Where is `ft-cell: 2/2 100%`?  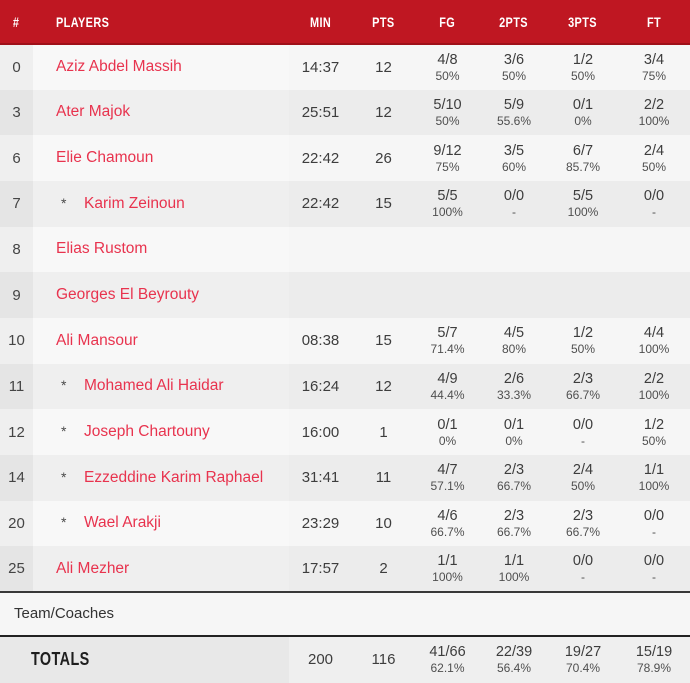
ft-cell: 2/2 100% is located at coordinates (654, 112).